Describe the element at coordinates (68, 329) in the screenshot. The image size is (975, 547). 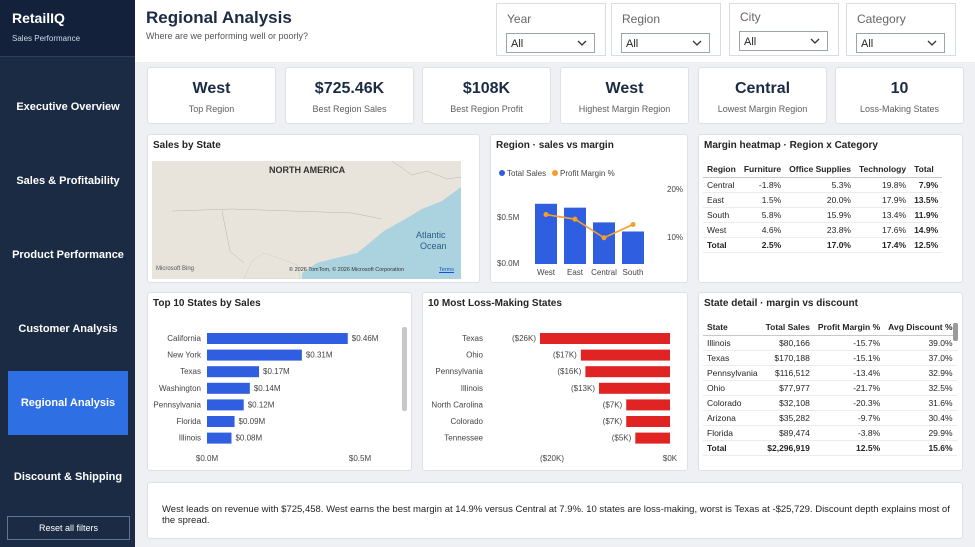
I see `nav-customer-analysis: Customer Analysis` at that location.